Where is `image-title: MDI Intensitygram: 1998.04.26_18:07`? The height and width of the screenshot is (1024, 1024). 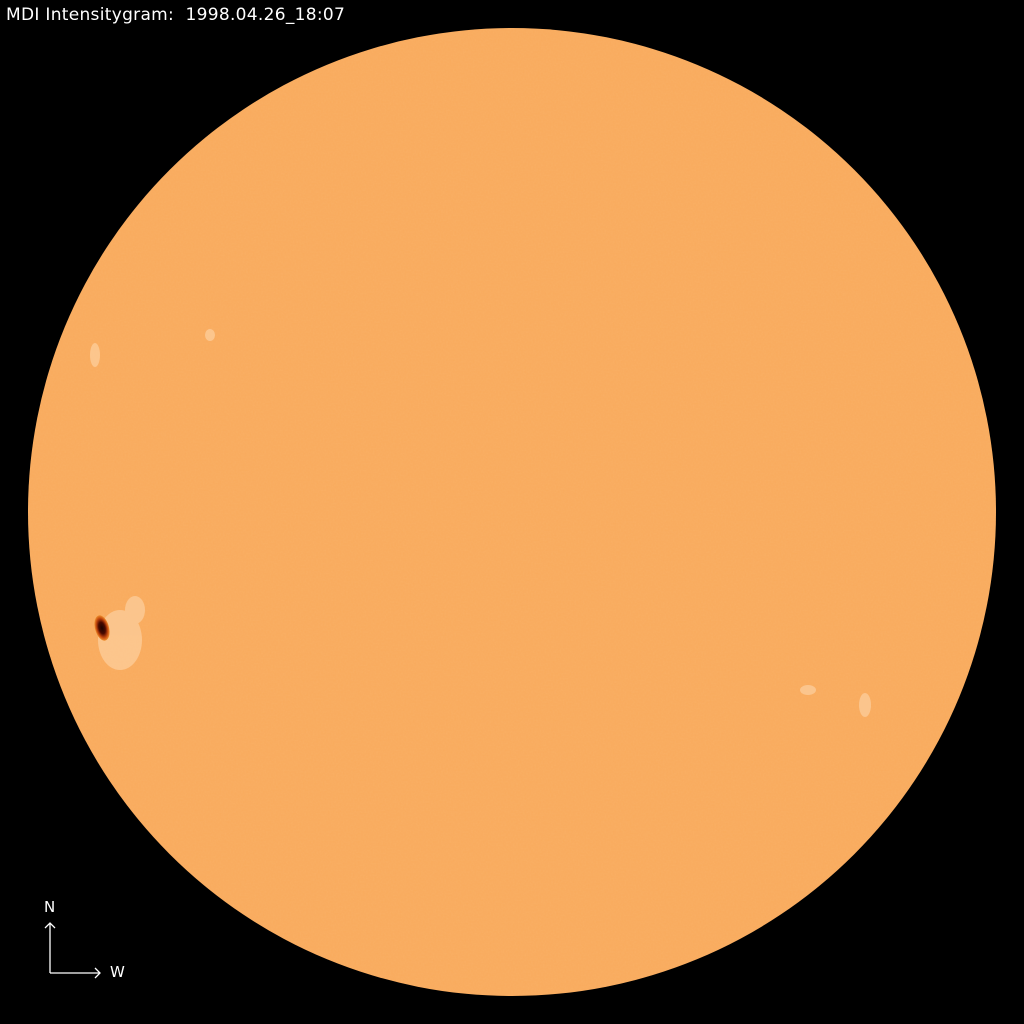 image-title: MDI Intensitygram: 1998.04.26_18:07 is located at coordinates (175, 15).